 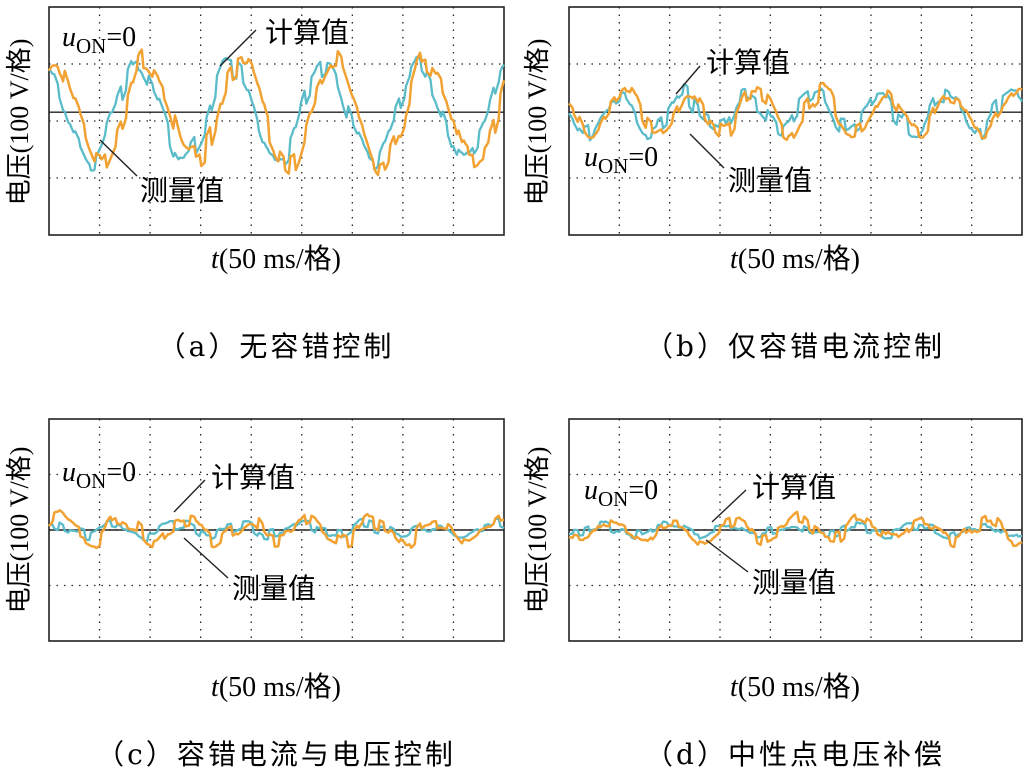 I want to click on panel-b-ylabel: 电压(100 V/格), so click(x=537, y=122).